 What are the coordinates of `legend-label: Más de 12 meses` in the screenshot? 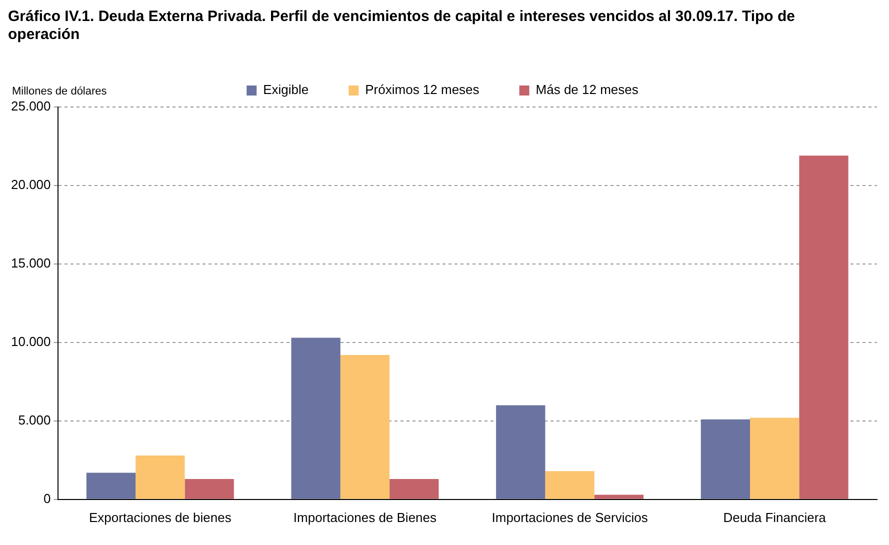 It's located at (587, 90).